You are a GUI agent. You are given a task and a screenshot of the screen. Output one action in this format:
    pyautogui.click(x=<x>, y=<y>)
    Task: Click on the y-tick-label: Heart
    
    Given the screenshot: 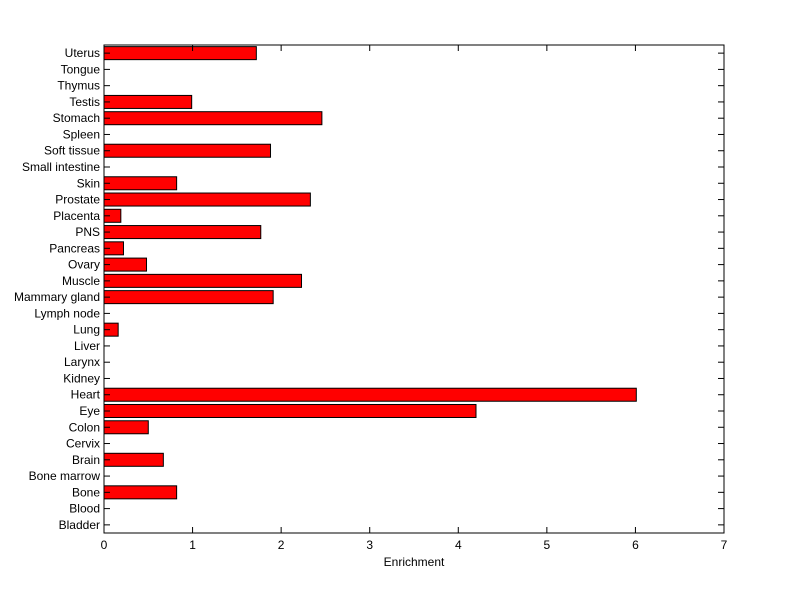 What is the action you would take?
    pyautogui.click(x=86, y=395)
    